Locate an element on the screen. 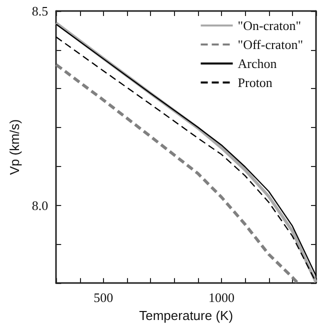  y-axis-title: Vp (km/s) is located at coordinates (14, 147).